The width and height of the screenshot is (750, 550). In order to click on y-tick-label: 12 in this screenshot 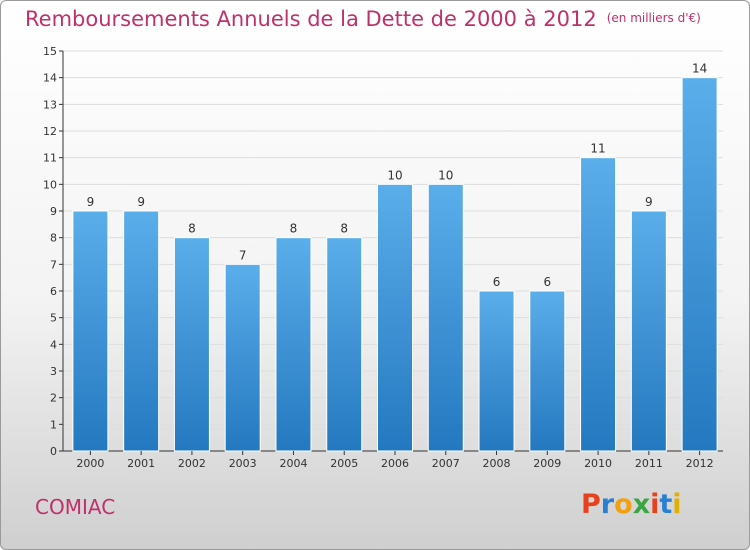, I will do `click(50, 131)`.